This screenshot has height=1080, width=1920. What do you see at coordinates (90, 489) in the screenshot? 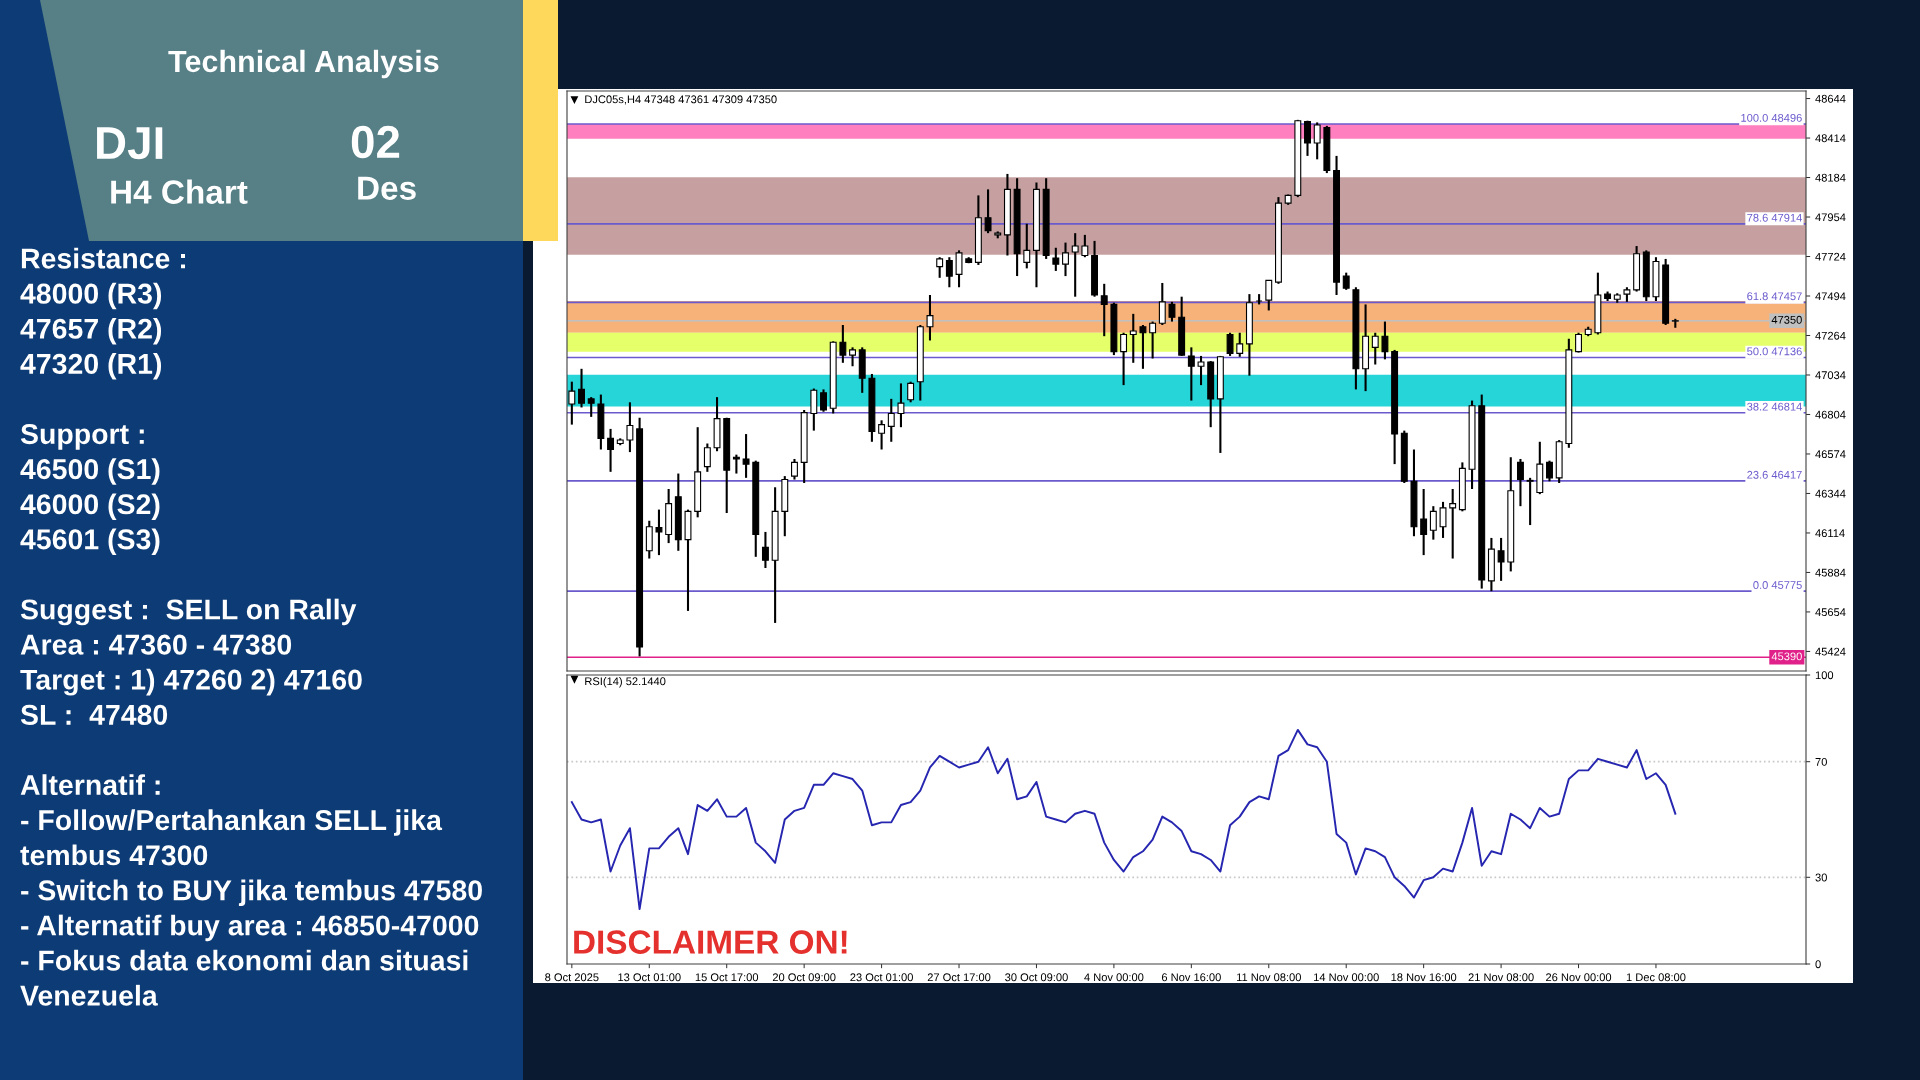
I see `text: Support : 46500 (S1) 46000 (S2) 45601 (S3)` at bounding box center [90, 489].